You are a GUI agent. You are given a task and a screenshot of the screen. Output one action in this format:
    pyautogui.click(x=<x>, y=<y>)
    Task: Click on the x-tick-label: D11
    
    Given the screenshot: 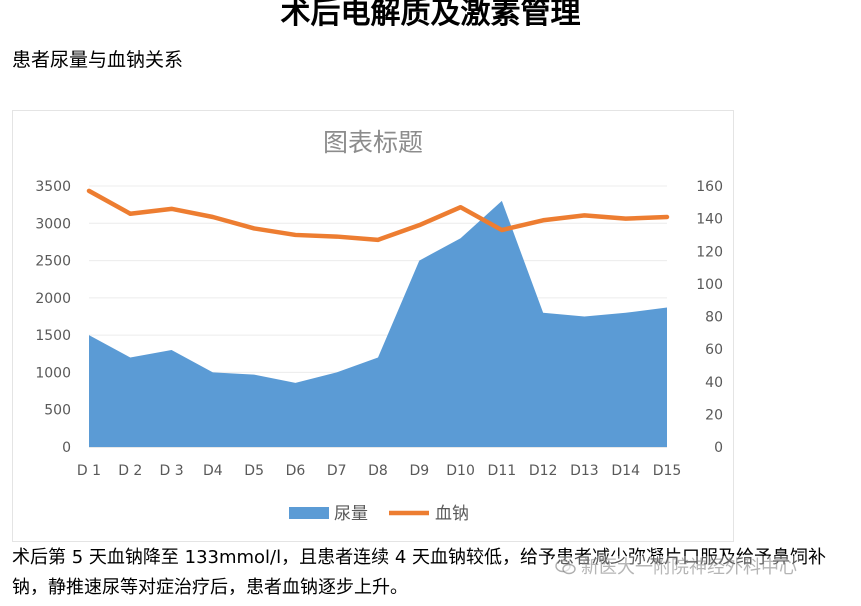 What is the action you would take?
    pyautogui.click(x=502, y=471)
    